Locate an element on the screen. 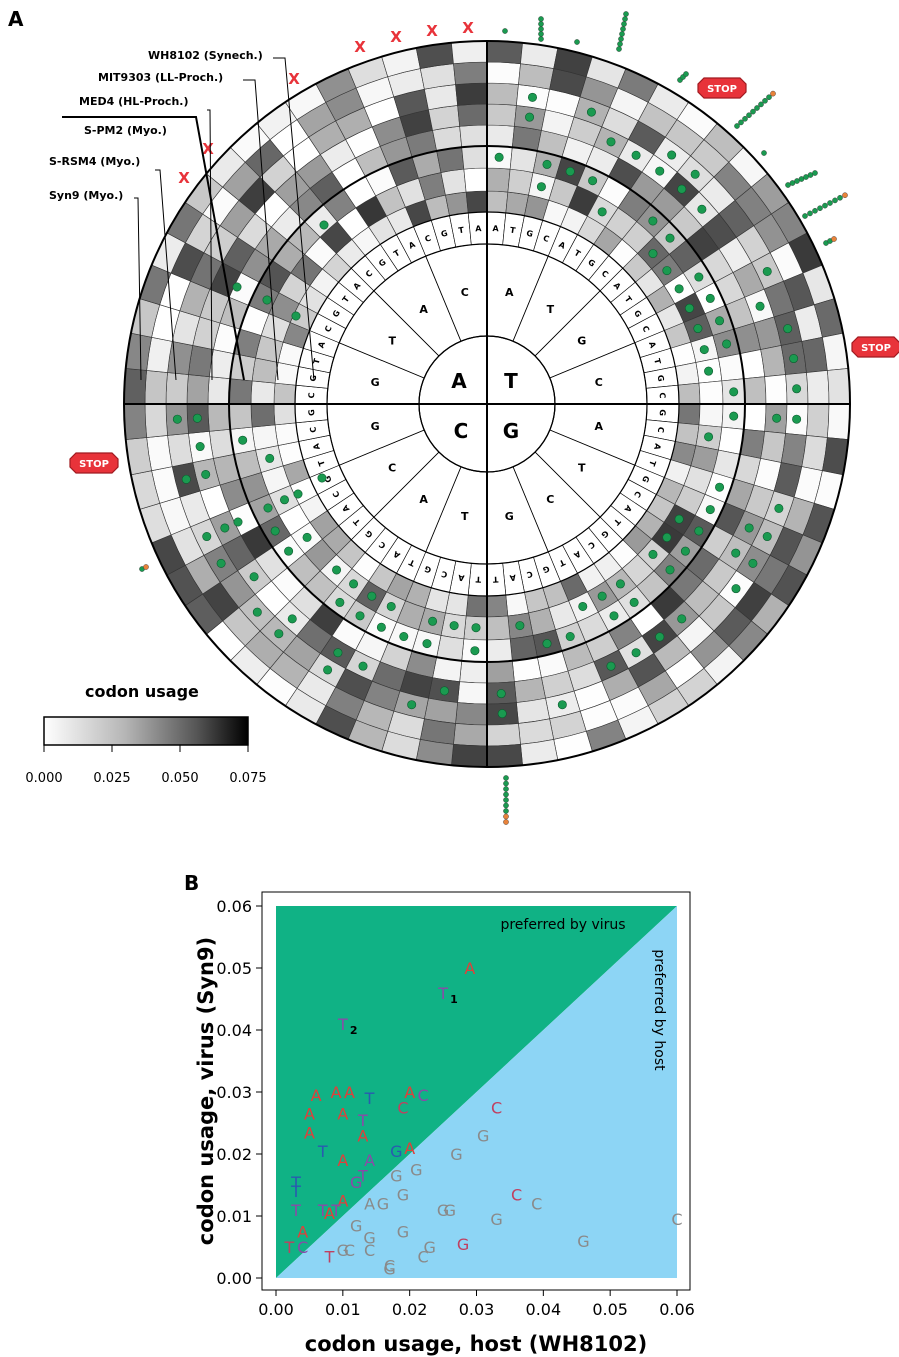 The image size is (899, 1357). region-label-host: preferred by host is located at coordinates (659, 1010).